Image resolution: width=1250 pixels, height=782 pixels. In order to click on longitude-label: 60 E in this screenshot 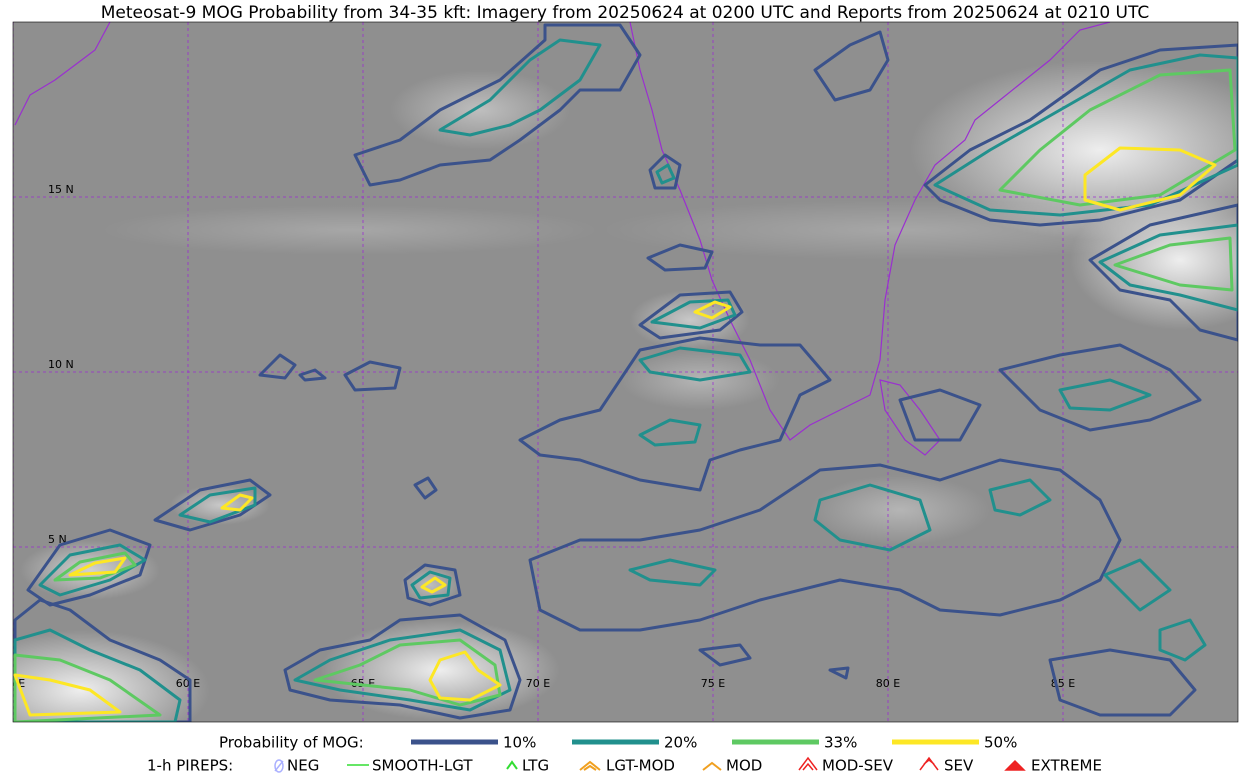, I will do `click(188, 683)`.